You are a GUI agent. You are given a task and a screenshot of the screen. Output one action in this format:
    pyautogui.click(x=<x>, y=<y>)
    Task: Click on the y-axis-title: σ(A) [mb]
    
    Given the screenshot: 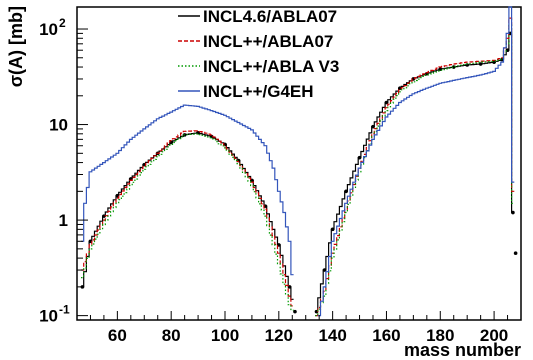 What is the action you would take?
    pyautogui.click(x=16, y=46)
    